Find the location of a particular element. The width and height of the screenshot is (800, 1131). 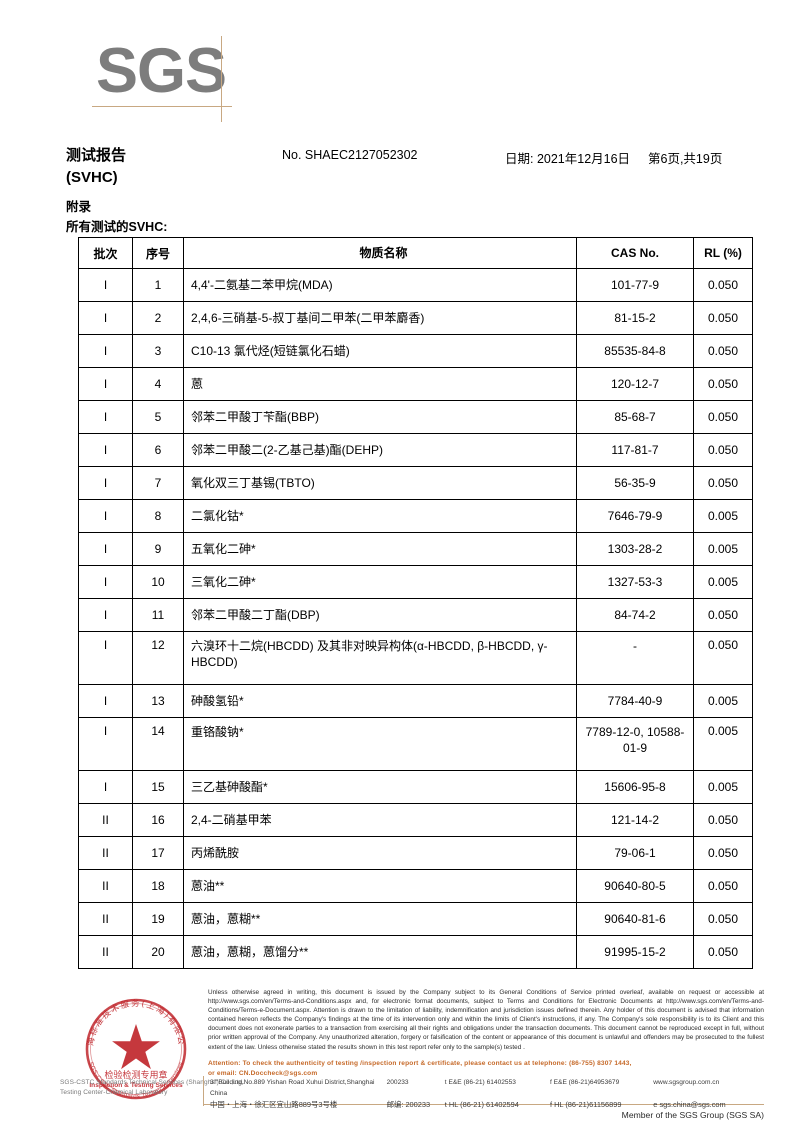

table-row: I 6 邻苯二甲酸二(2-乙基己基)酯(DEHP) 117-81-7 0.050 is located at coordinates (415, 450).